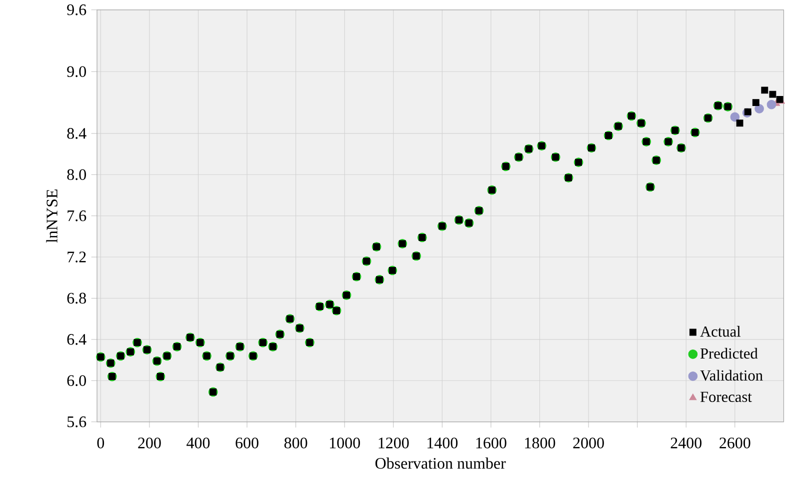  Describe the element at coordinates (77, 257) in the screenshot. I see `y-tick-label: 7.2` at that location.